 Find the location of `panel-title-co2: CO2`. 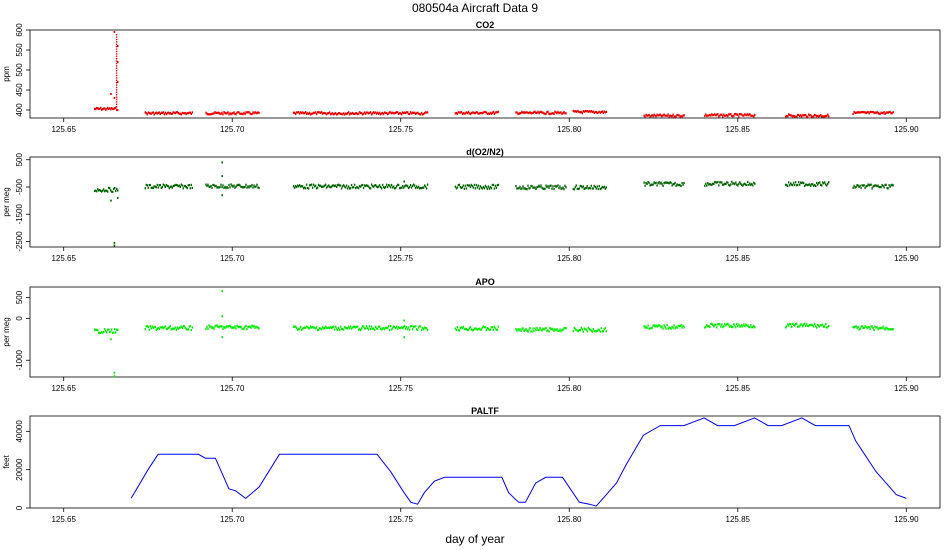

panel-title-co2: CO2 is located at coordinates (485, 25).